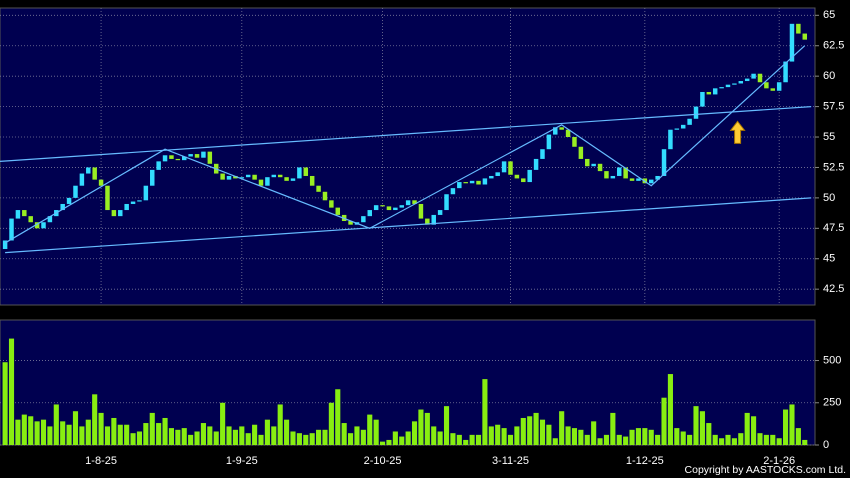 The image size is (850, 478). I want to click on x-tick-label: 2-10-25, so click(383, 461).